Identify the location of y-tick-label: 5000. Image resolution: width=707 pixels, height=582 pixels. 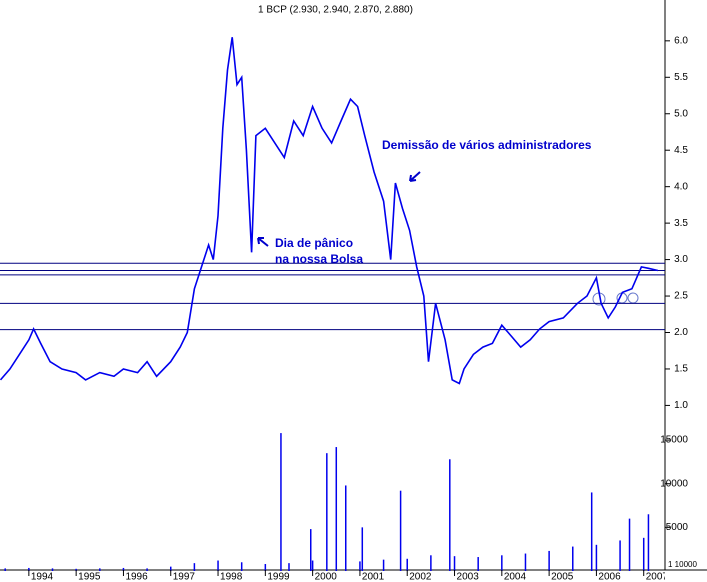
(677, 527).